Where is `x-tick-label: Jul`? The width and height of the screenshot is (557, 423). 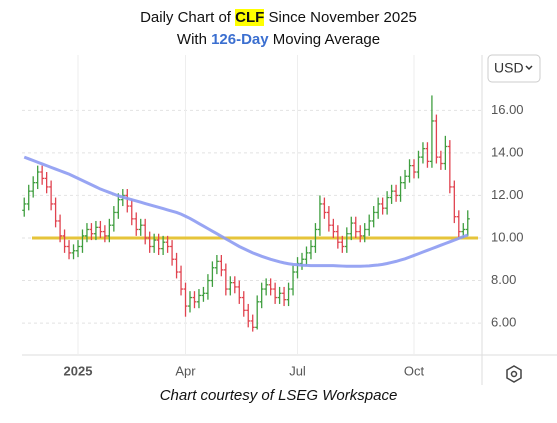 x-tick-label: Jul is located at coordinates (297, 370).